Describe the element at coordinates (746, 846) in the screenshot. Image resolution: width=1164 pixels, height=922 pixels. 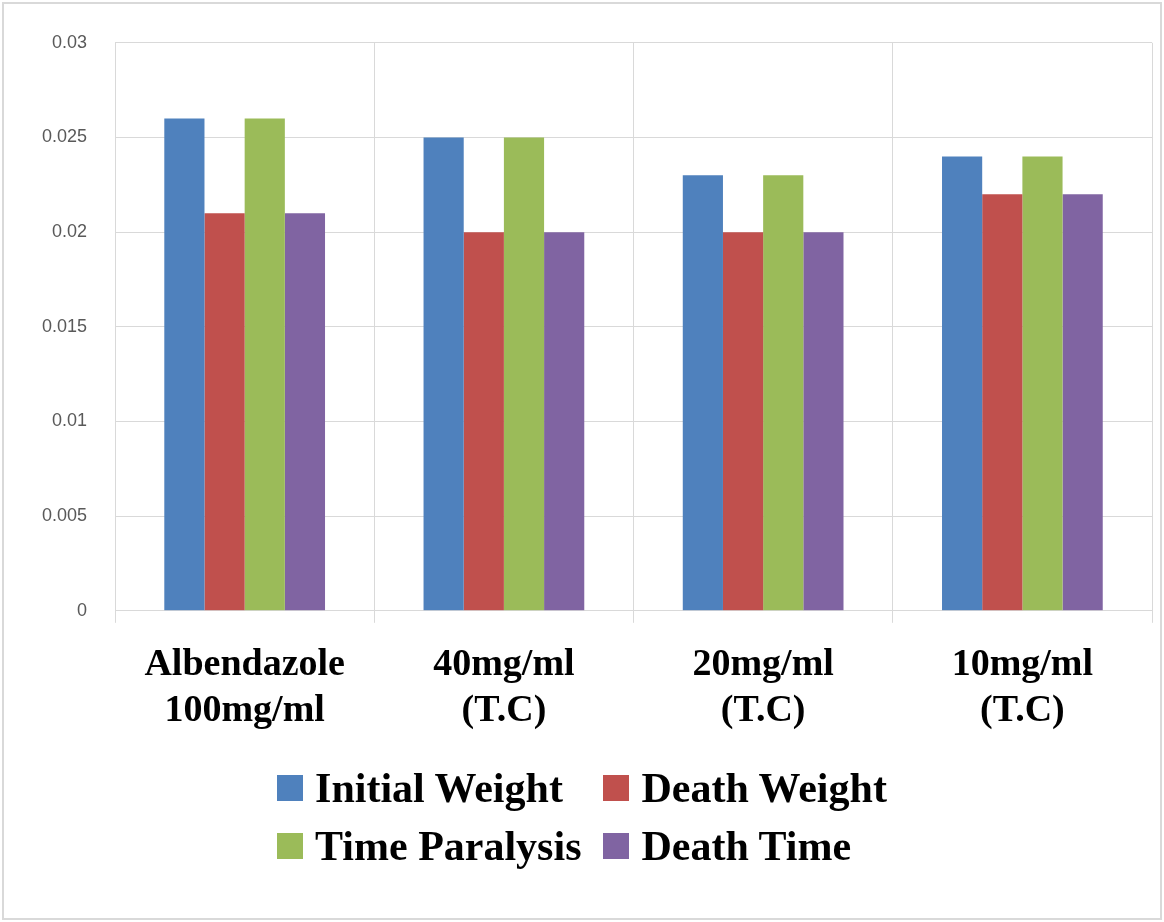
I see `legend-label: Death Time` at that location.